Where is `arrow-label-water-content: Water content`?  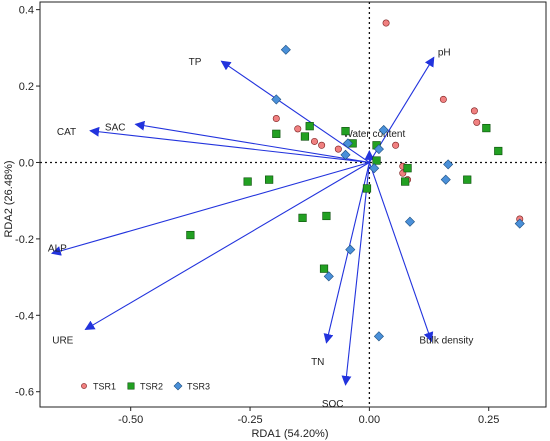 arrow-label-water-content: Water content is located at coordinates (374, 134).